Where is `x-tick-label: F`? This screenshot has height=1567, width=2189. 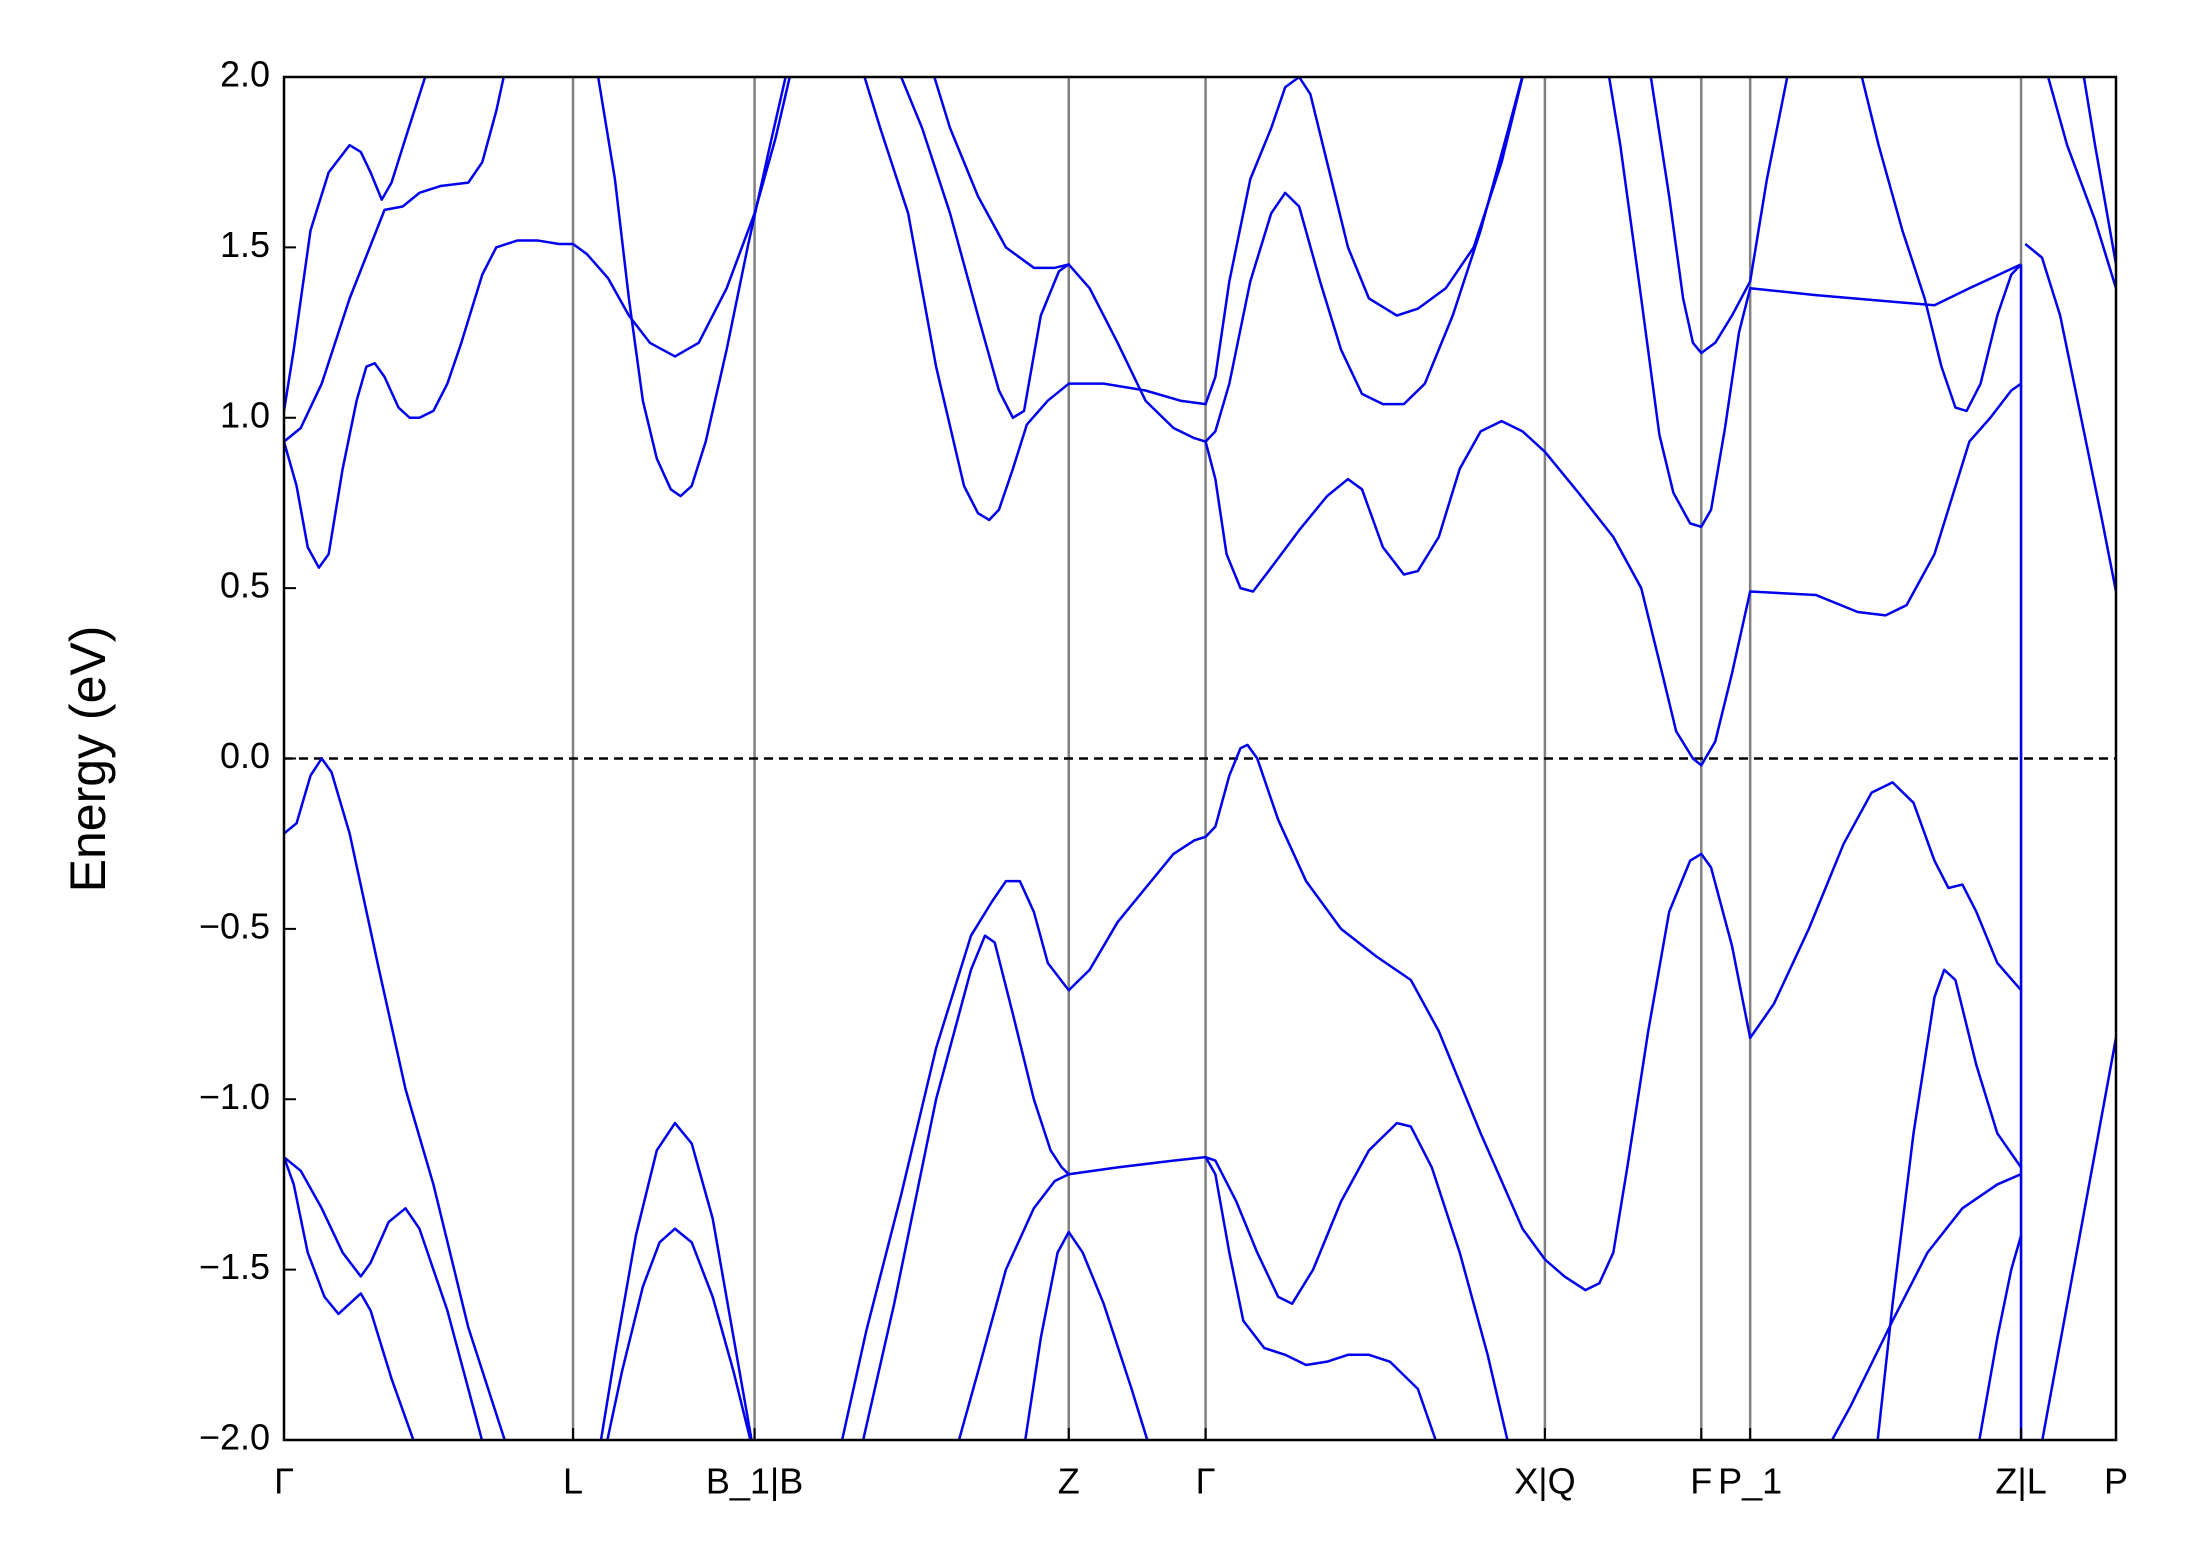 x-tick-label: F is located at coordinates (1701, 1481).